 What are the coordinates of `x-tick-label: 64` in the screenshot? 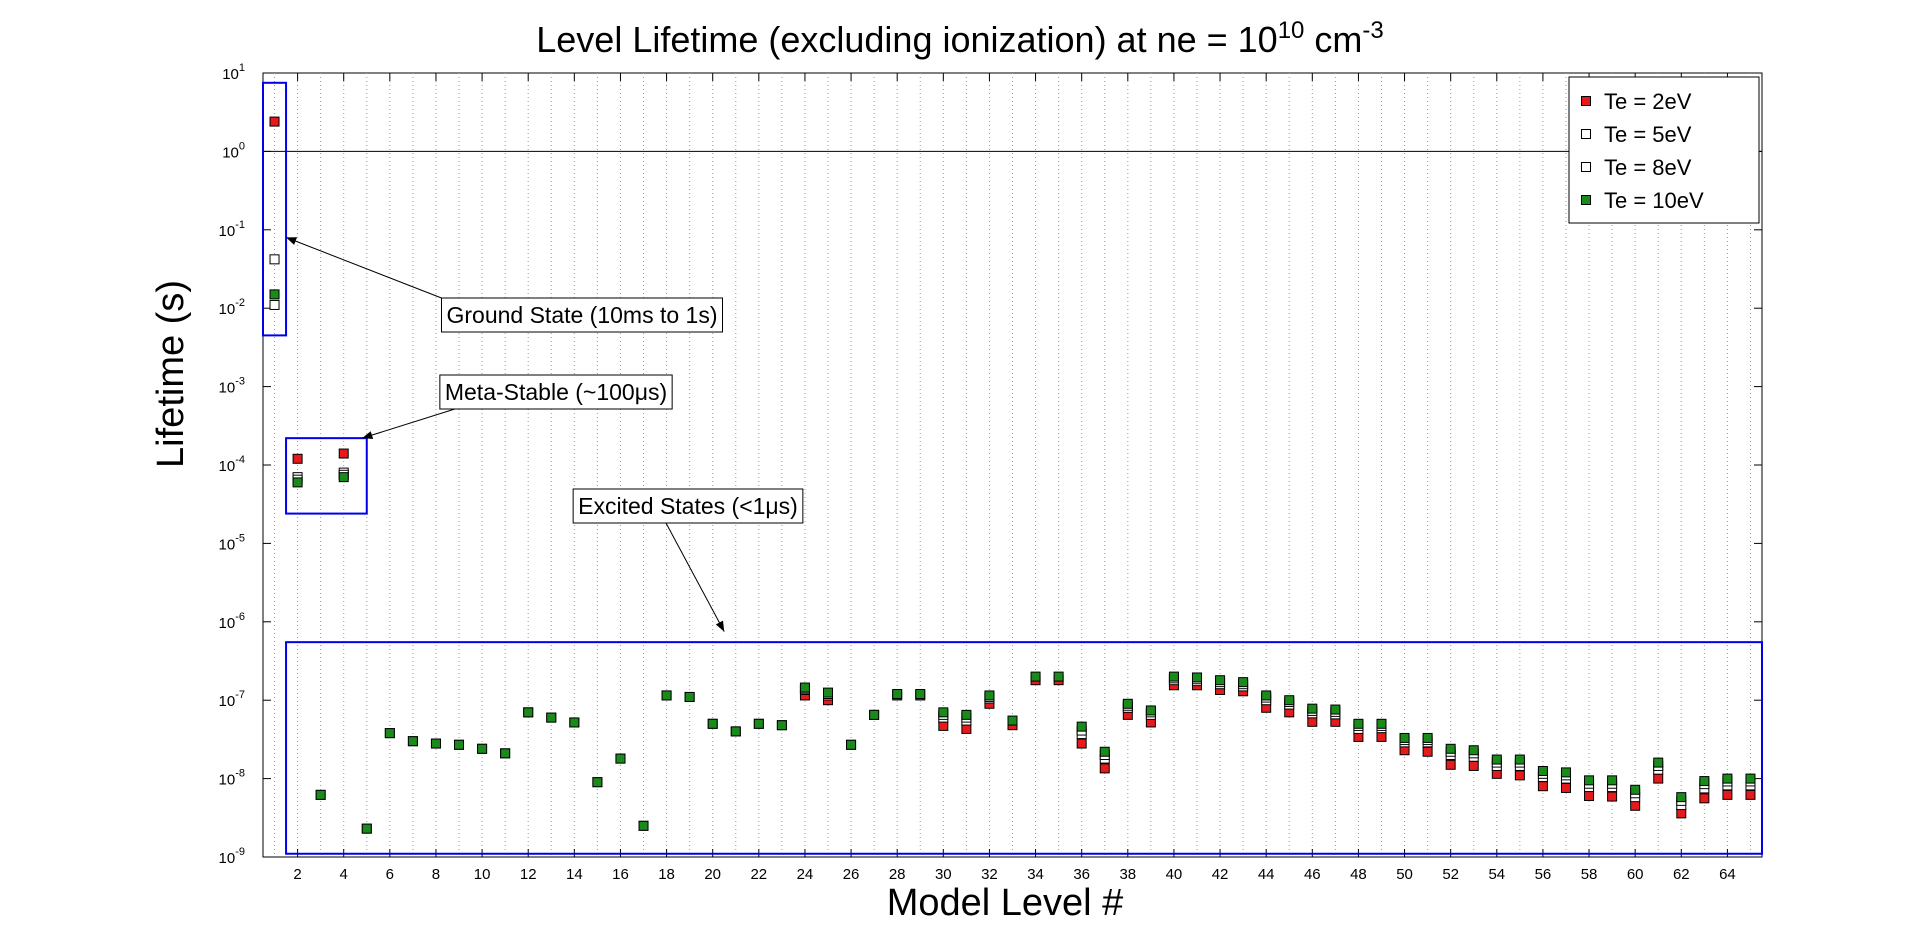 It's located at (1727, 874).